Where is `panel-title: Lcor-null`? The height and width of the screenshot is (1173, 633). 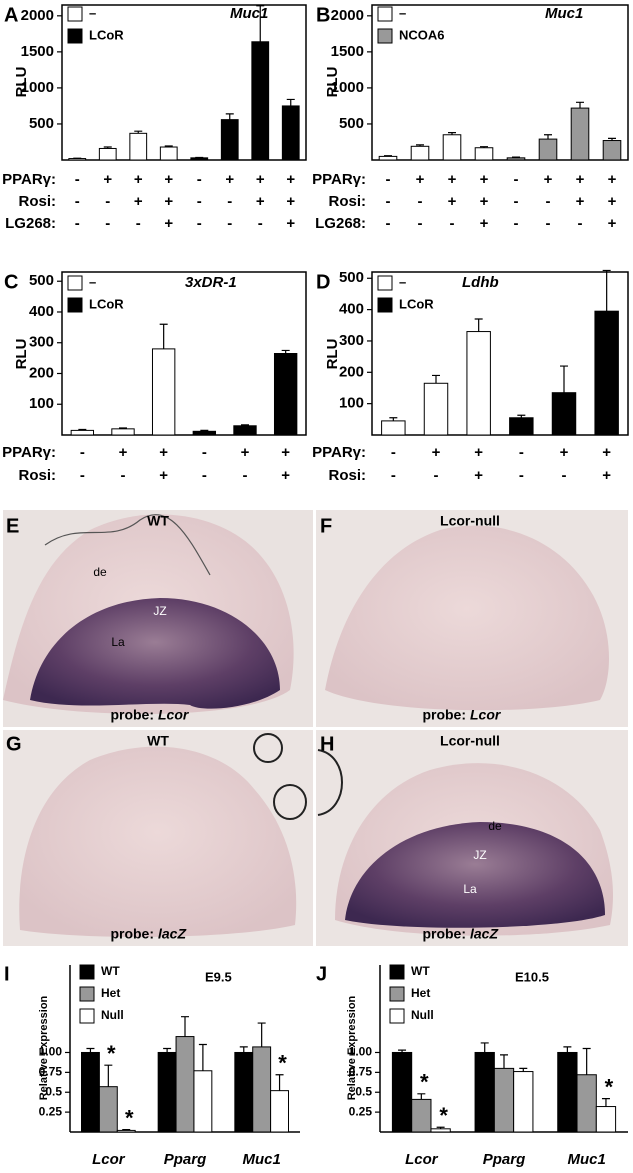 panel-title: Lcor-null is located at coordinates (470, 741).